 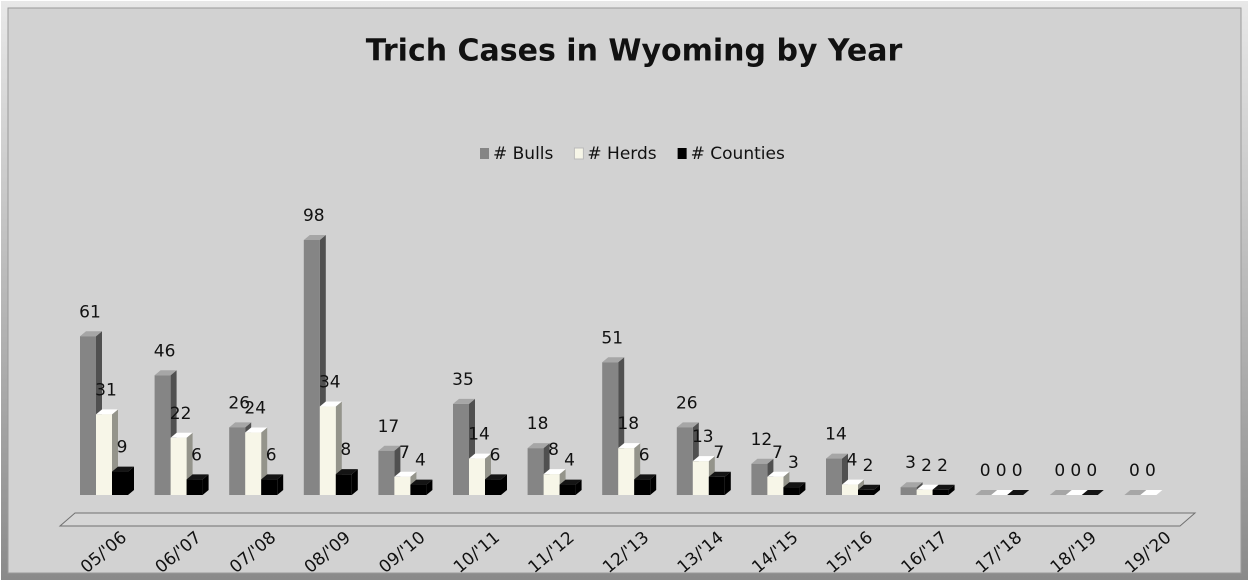 What do you see at coordinates (181, 414) in the screenshot?
I see `data-label: 22` at bounding box center [181, 414].